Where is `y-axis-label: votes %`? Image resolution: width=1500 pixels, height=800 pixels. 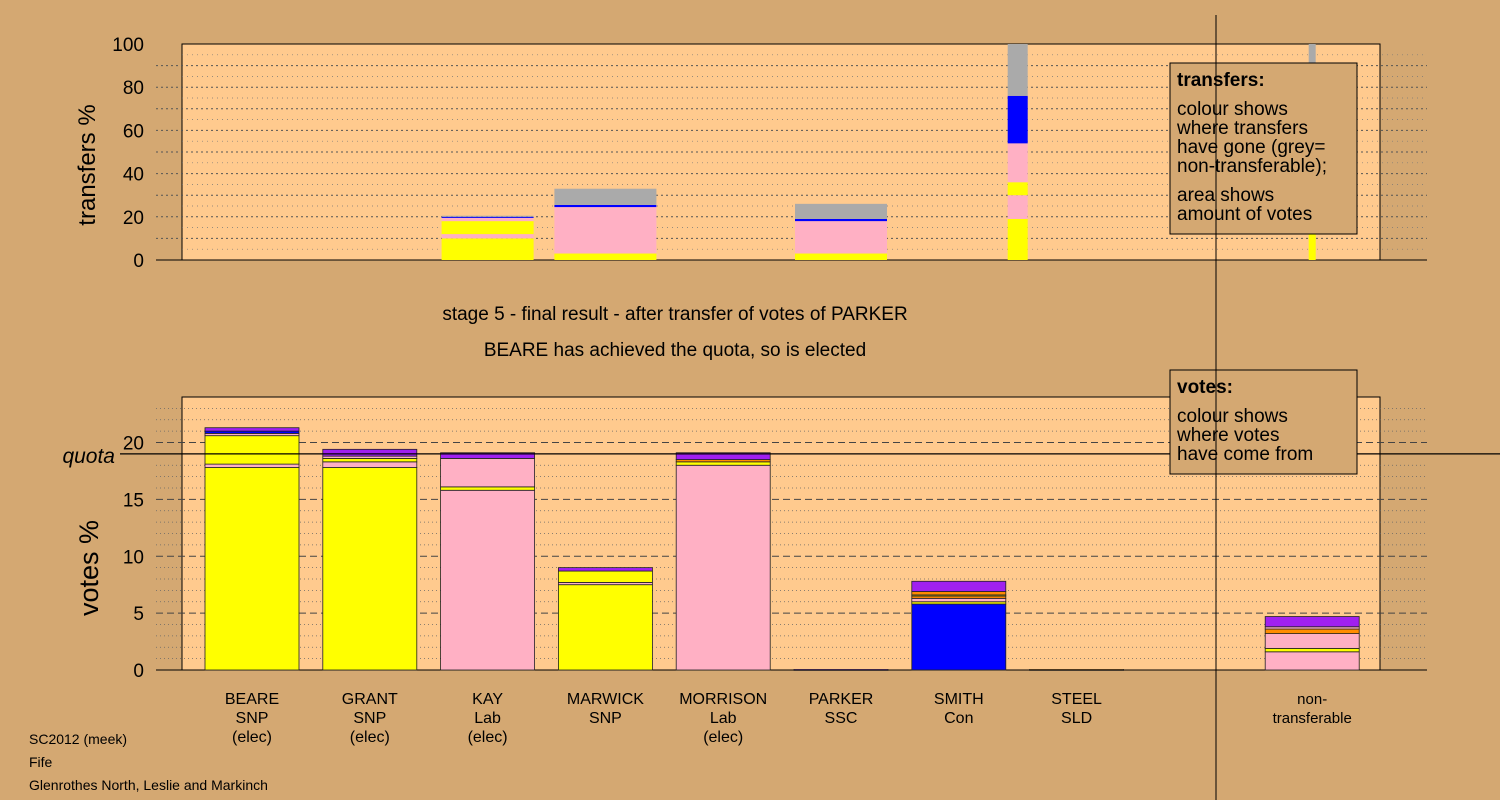
y-axis-label: votes % is located at coordinates (89, 568).